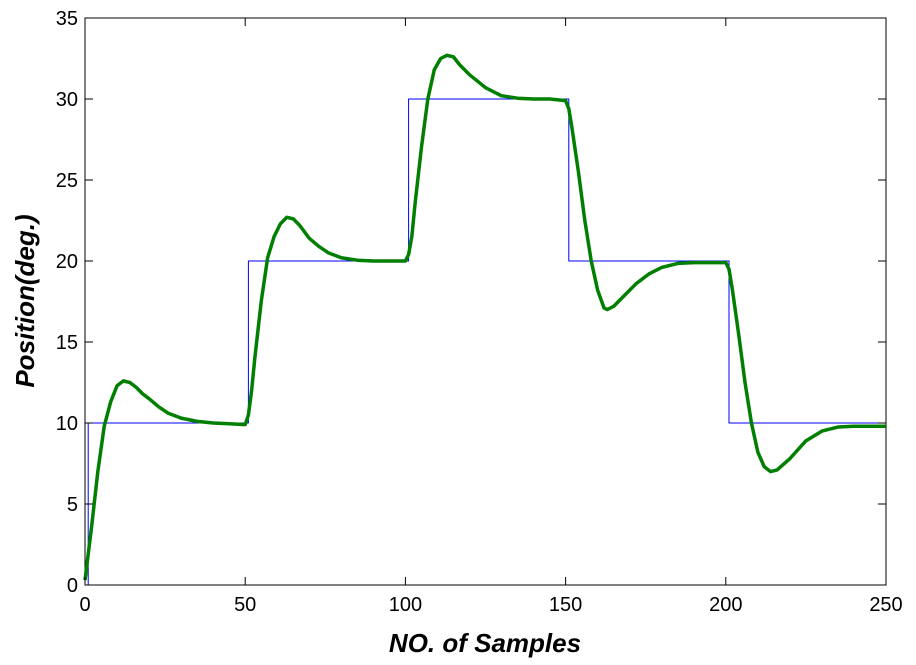  Describe the element at coordinates (405, 605) in the screenshot. I see `x-tick-label: 100` at that location.